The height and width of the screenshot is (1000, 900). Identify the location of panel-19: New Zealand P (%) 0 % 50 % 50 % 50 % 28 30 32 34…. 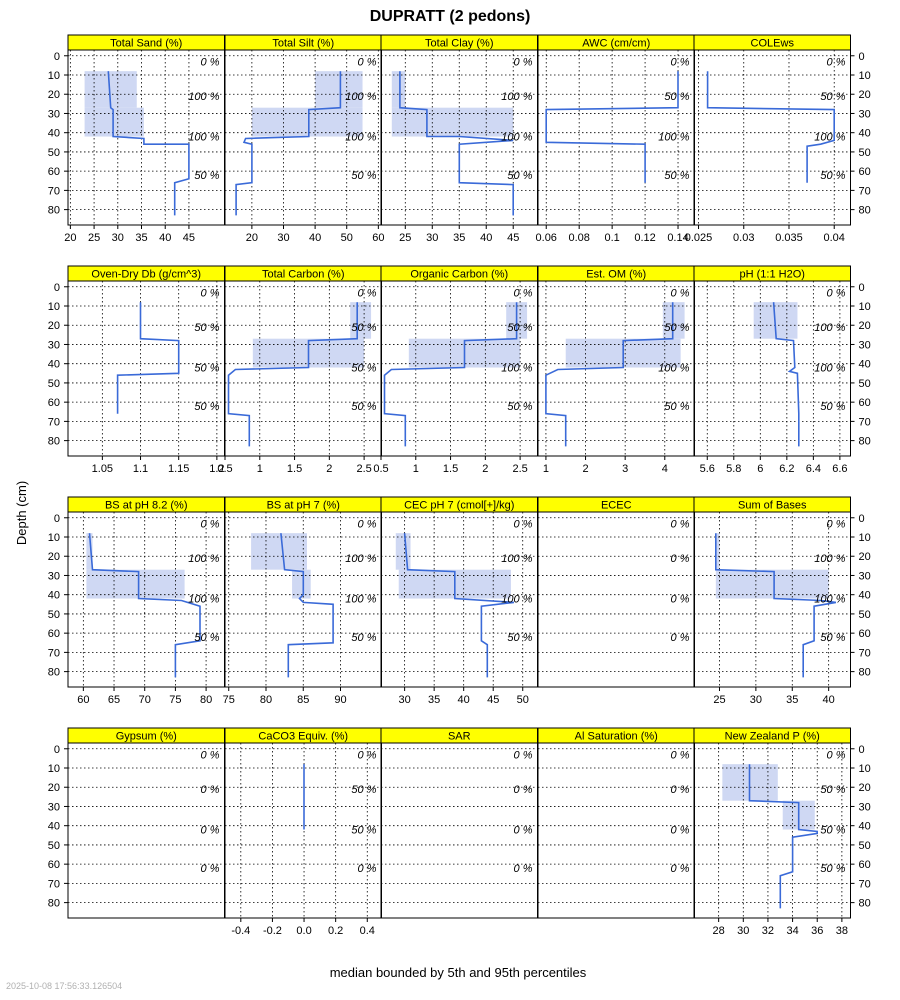
(782, 832).